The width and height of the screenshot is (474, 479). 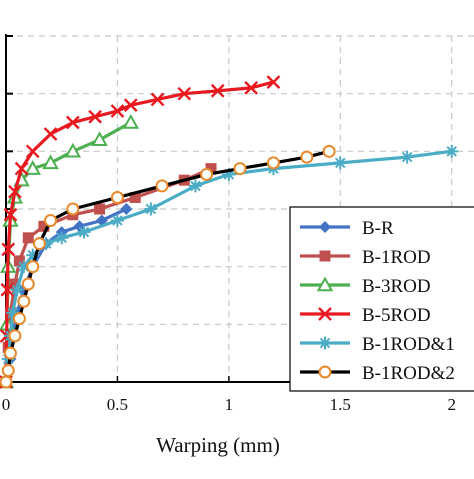 I want to click on legend-label: B-1ROD&2, so click(x=408, y=373).